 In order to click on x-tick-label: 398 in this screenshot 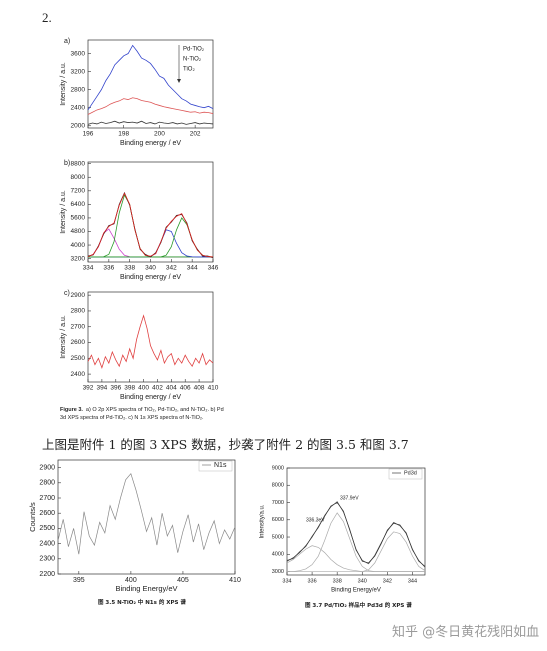, I will do `click(129, 388)`.